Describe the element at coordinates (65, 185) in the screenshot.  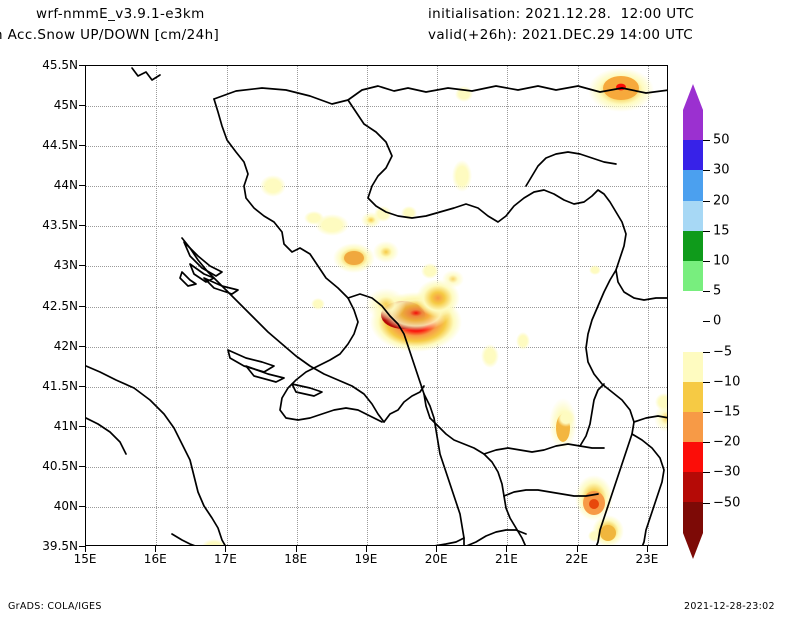
I see `lat-tick-label: 44N` at that location.